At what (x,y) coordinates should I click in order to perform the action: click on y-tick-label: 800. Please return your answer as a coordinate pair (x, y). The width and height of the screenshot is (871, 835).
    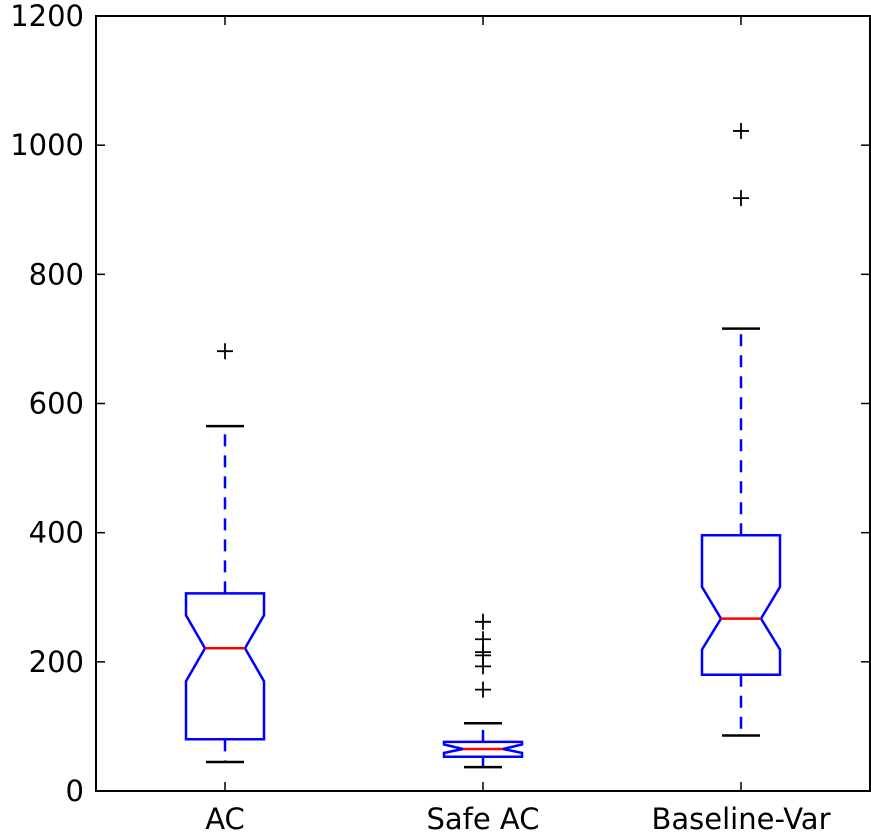
    Looking at the image, I should click on (56, 274).